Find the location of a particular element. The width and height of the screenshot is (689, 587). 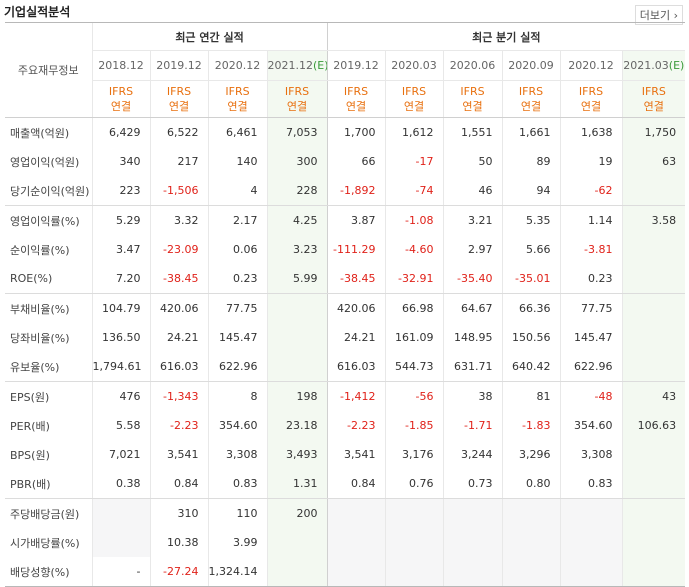

value-cell: -62 is located at coordinates (591, 191).